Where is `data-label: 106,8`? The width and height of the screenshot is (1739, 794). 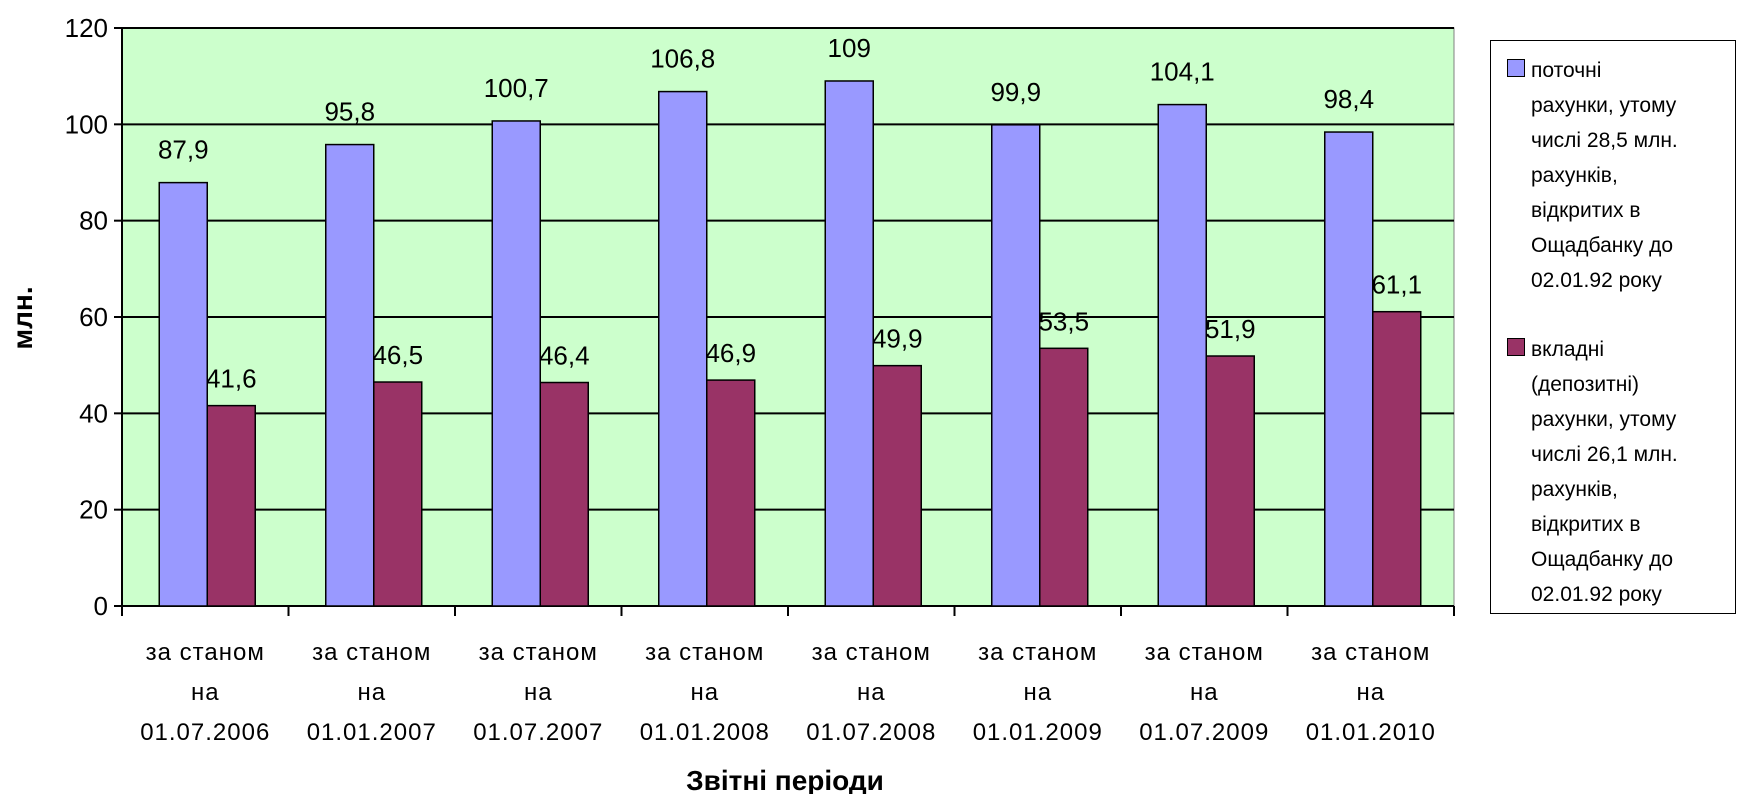
data-label: 106,8 is located at coordinates (682, 59).